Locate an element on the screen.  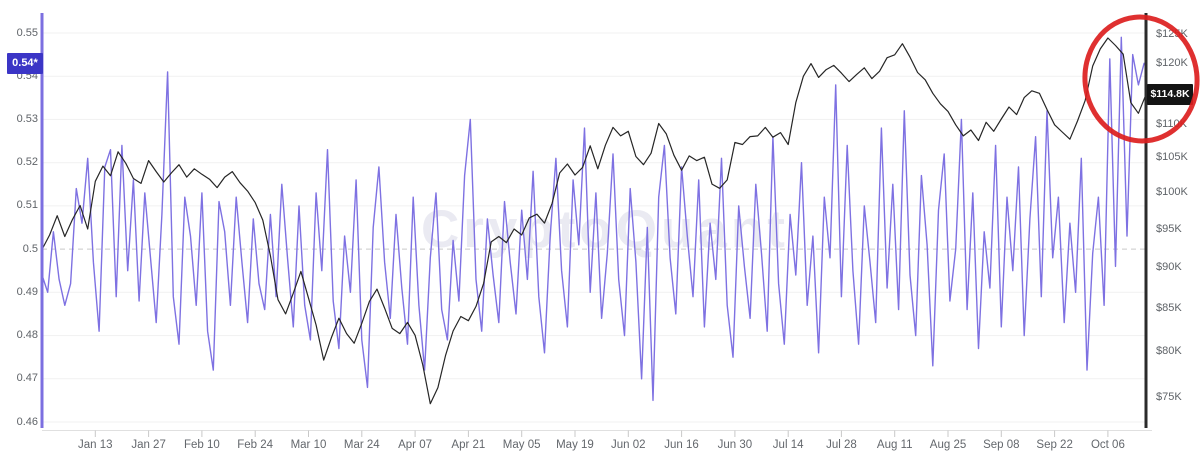
left-axis-tick-label: 0.54 is located at coordinates (27, 75).